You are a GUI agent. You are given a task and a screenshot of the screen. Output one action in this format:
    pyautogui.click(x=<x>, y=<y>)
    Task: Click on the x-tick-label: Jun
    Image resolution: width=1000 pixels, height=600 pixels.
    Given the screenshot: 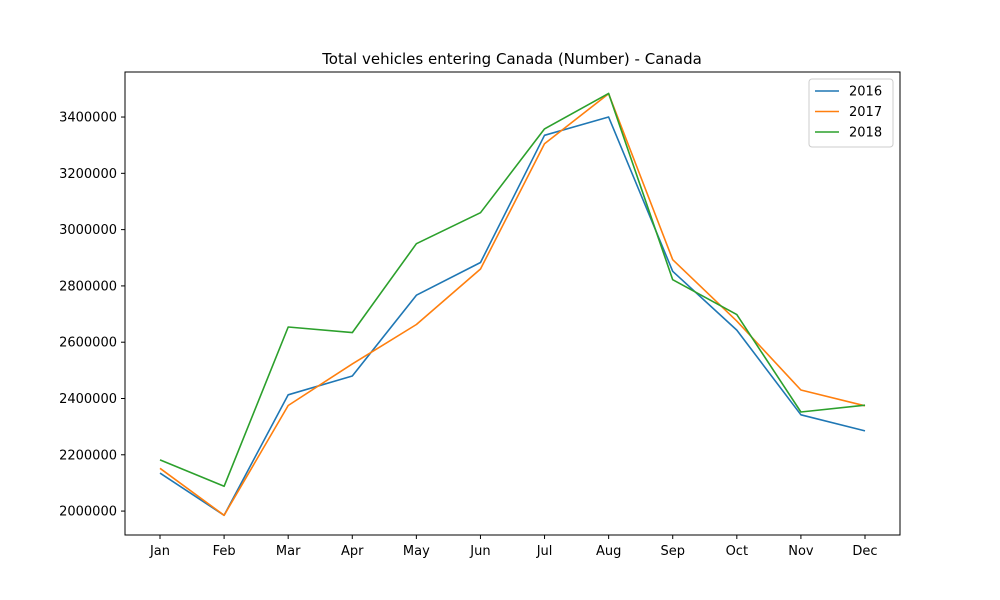 What is the action you would take?
    pyautogui.click(x=479, y=551)
    